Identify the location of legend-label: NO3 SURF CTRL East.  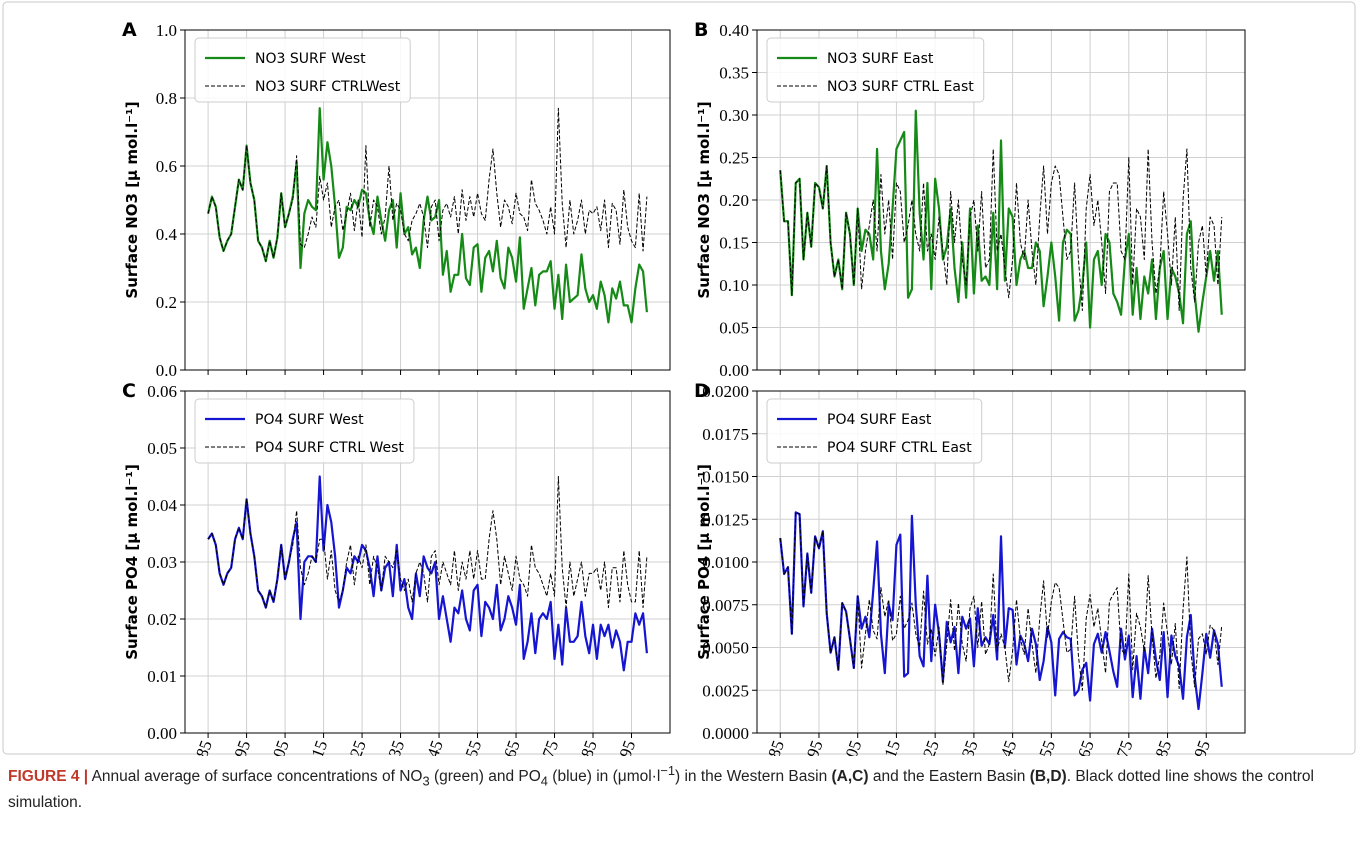
(900, 87).